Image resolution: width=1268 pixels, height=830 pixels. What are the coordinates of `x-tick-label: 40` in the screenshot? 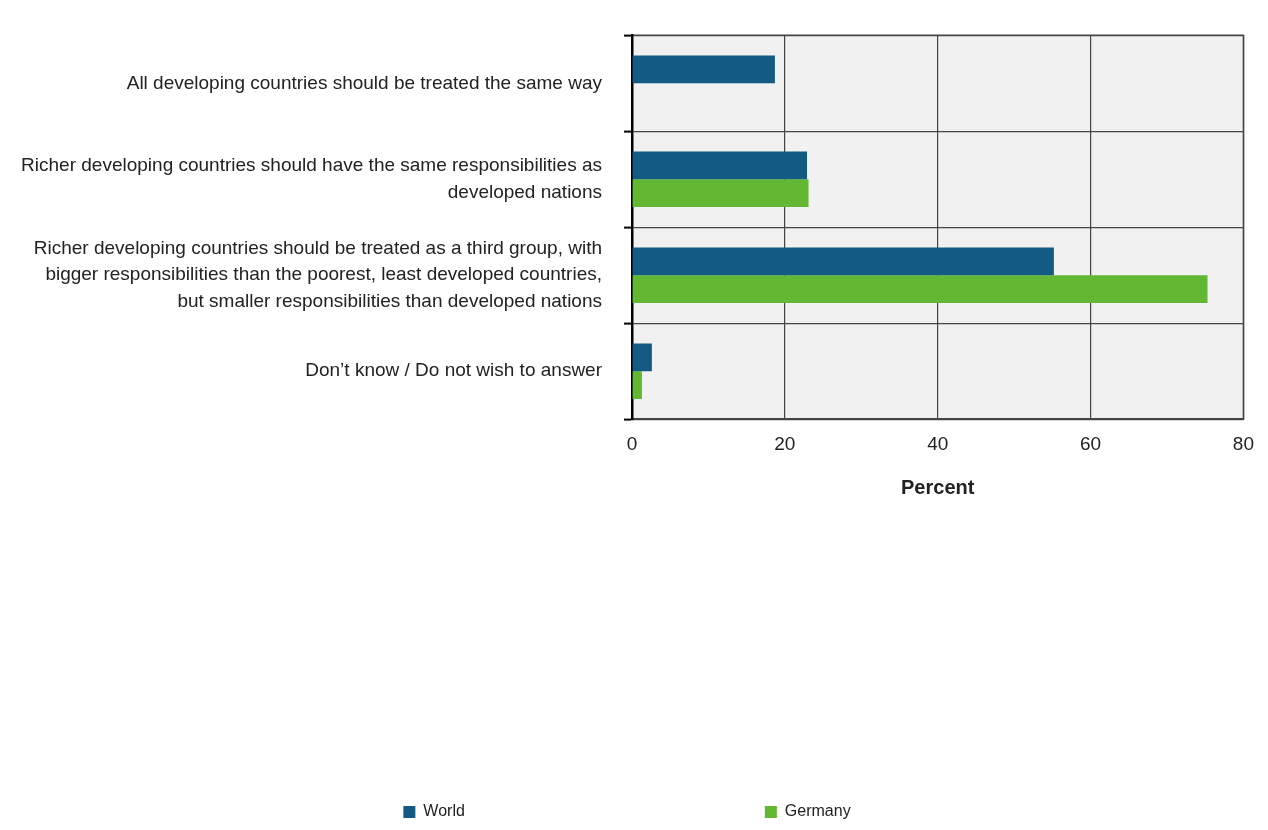 It's located at (938, 443).